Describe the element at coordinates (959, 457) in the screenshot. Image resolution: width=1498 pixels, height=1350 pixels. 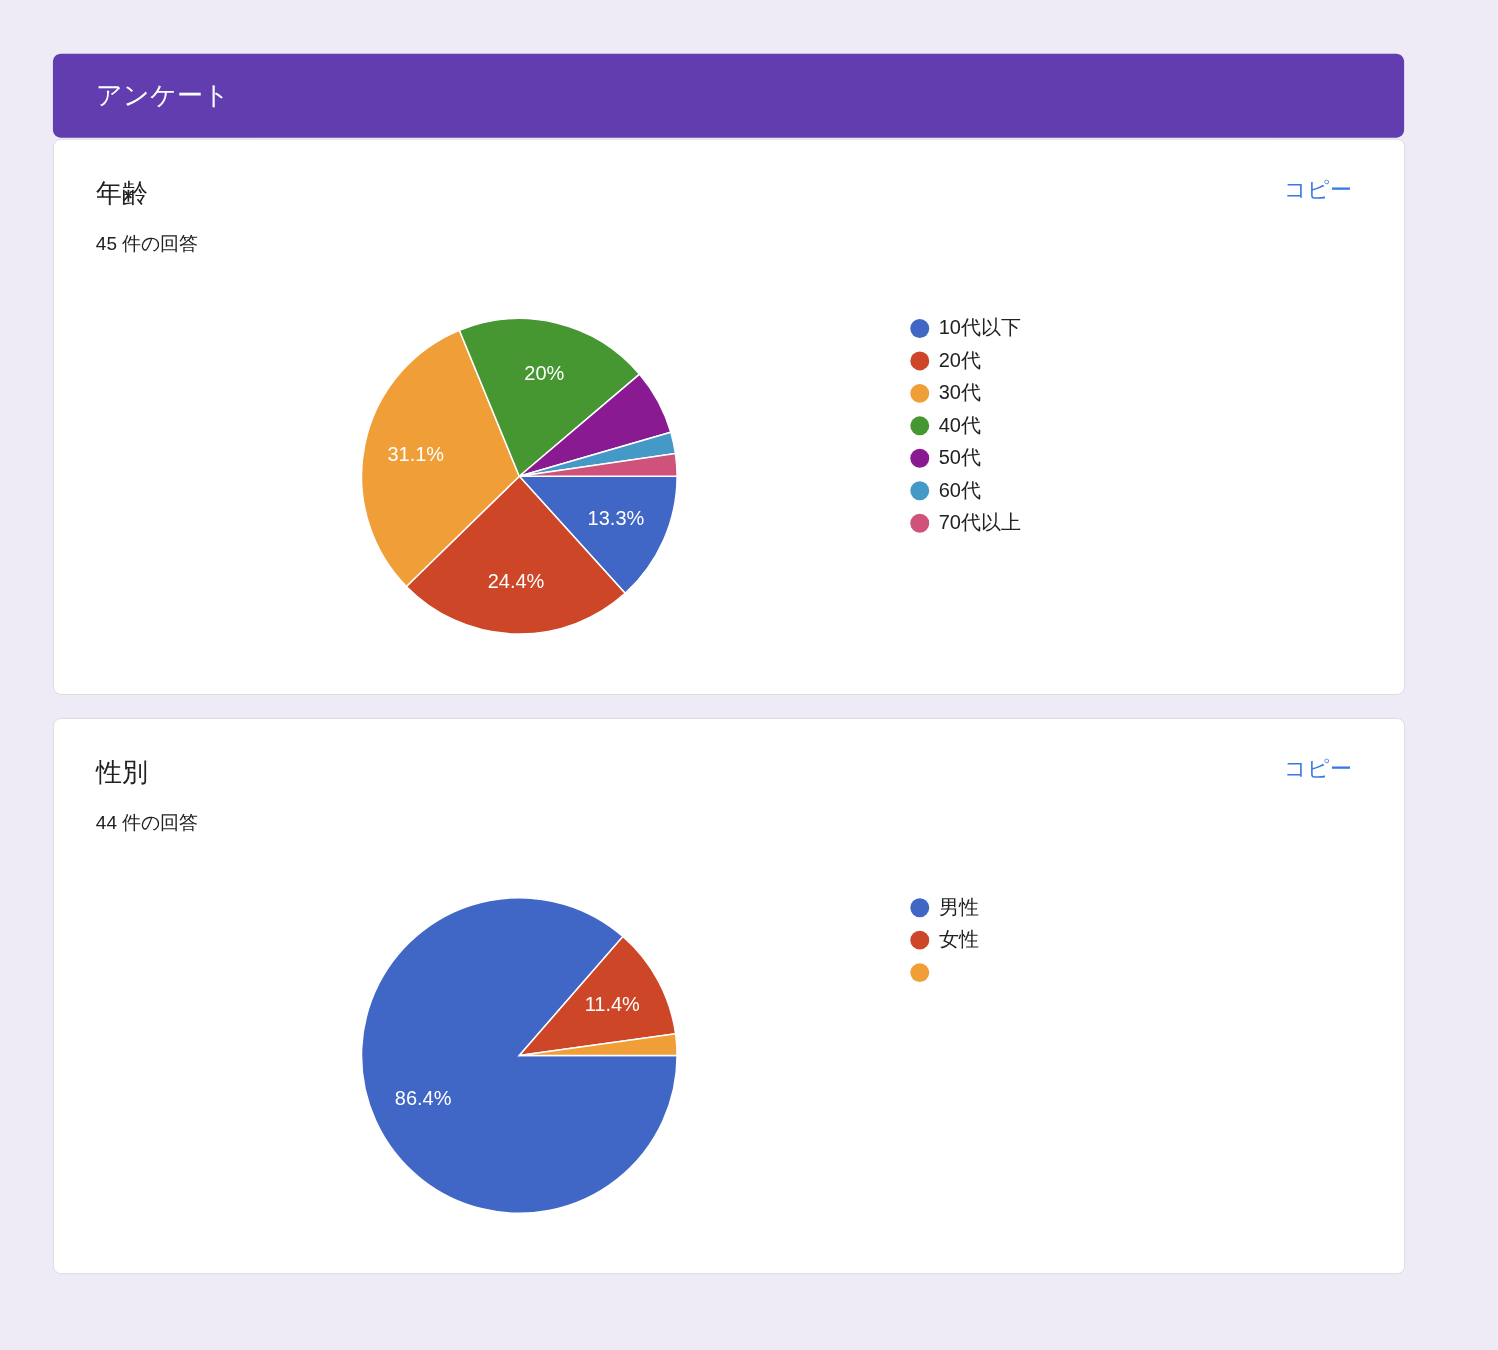
I see `legend-label: 50代` at that location.